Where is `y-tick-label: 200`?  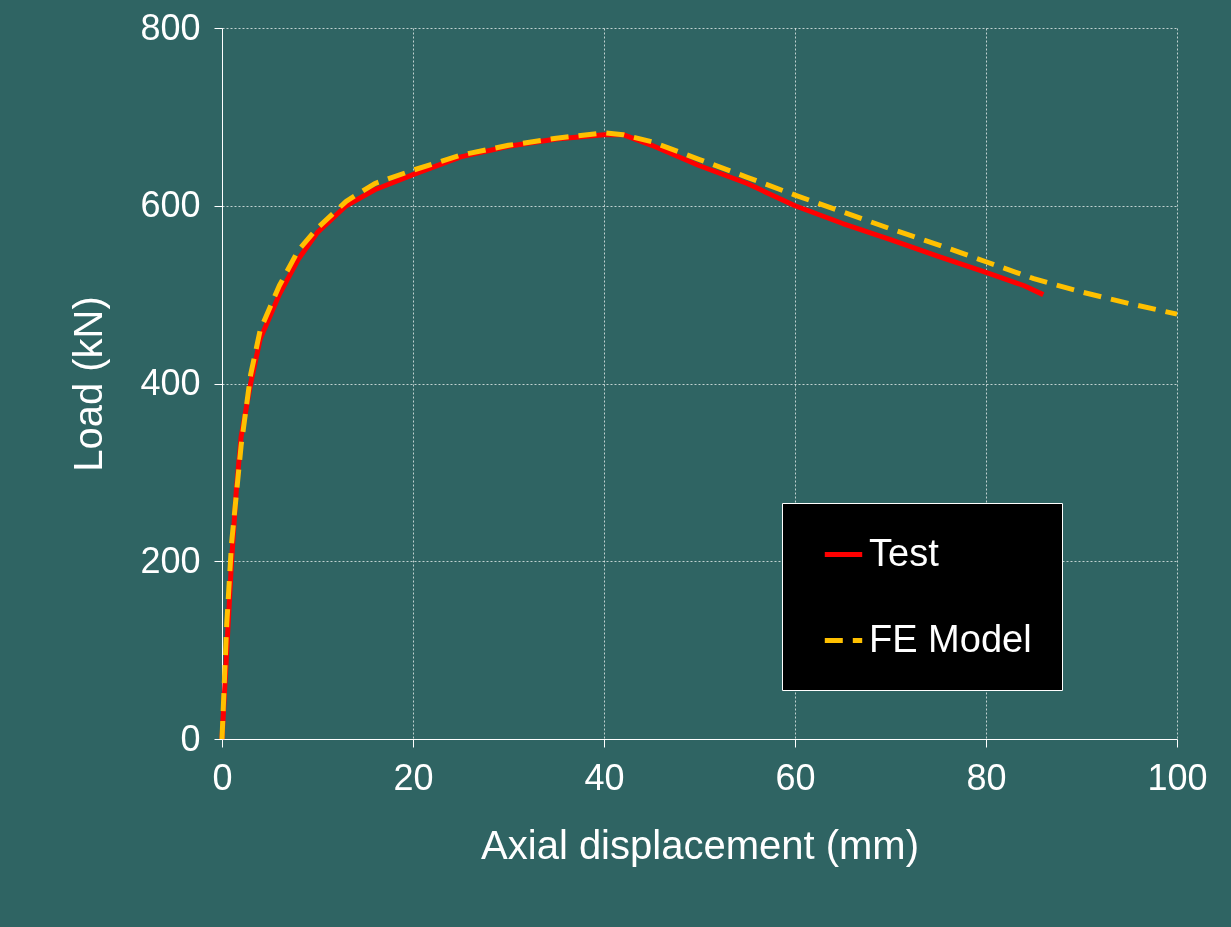 y-tick-label: 200 is located at coordinates (170, 560).